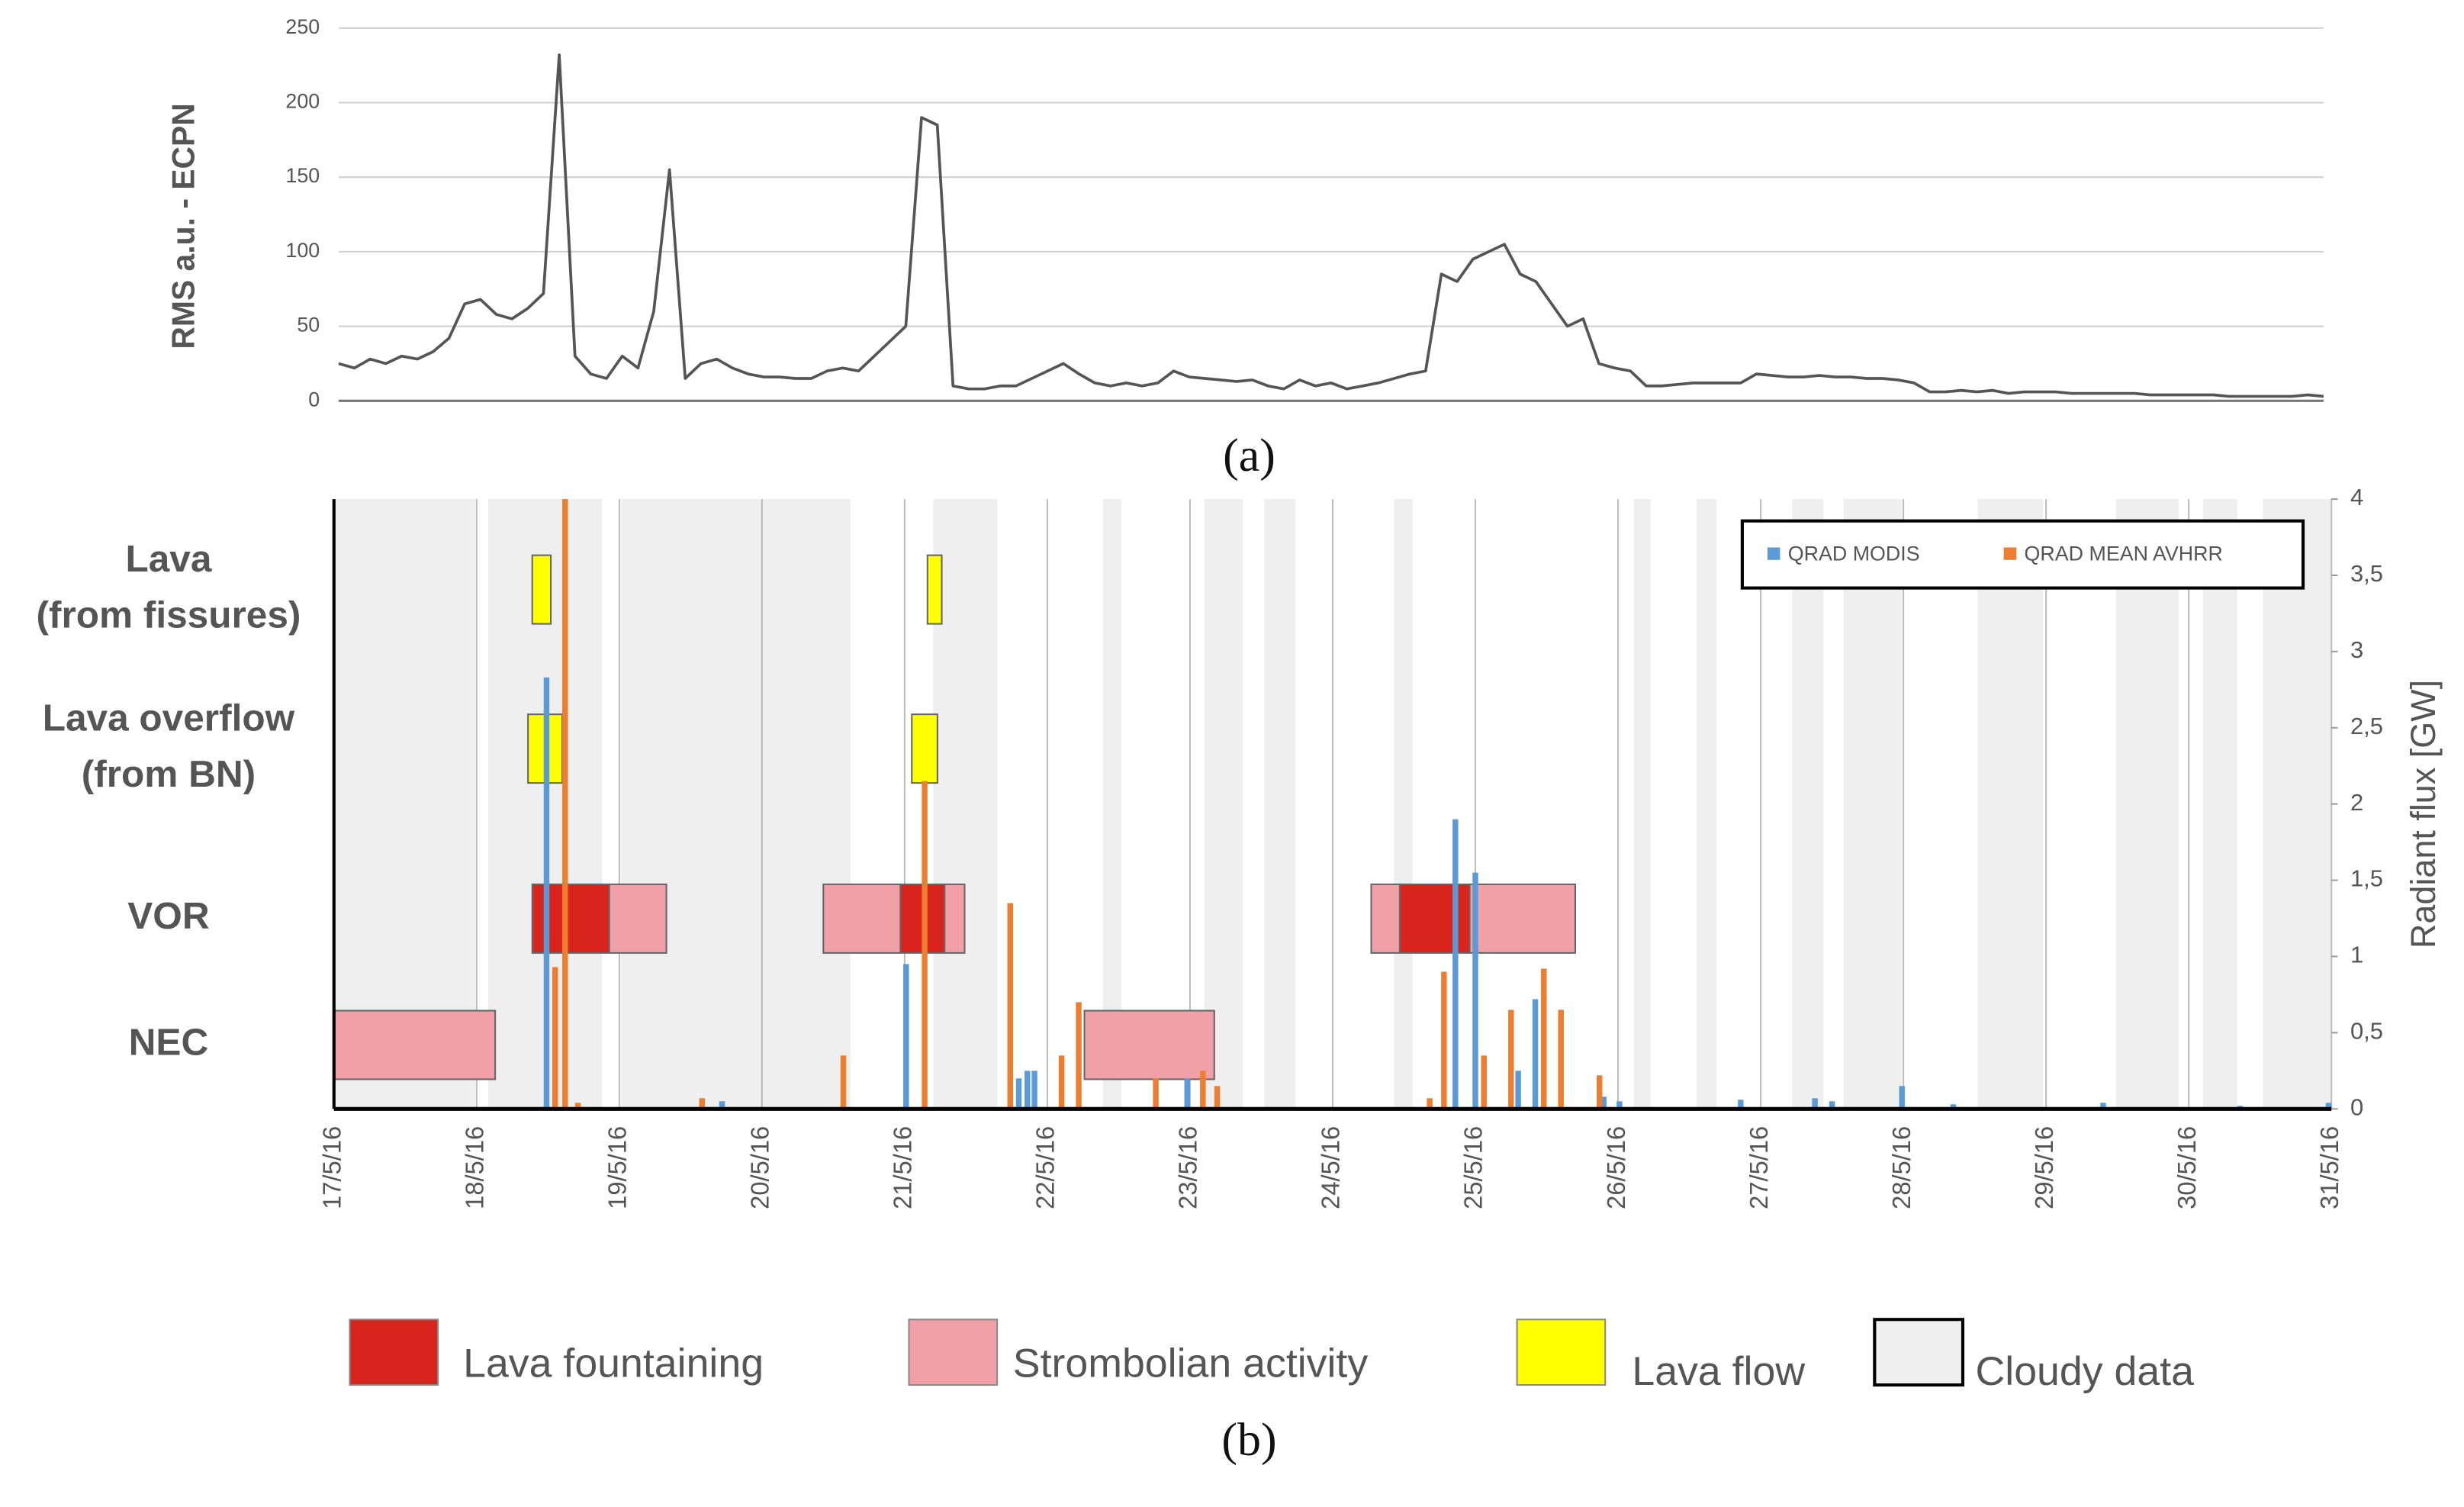  Describe the element at coordinates (1045, 1167) in the screenshot. I see `x-tick-label: 22/5/16` at that location.